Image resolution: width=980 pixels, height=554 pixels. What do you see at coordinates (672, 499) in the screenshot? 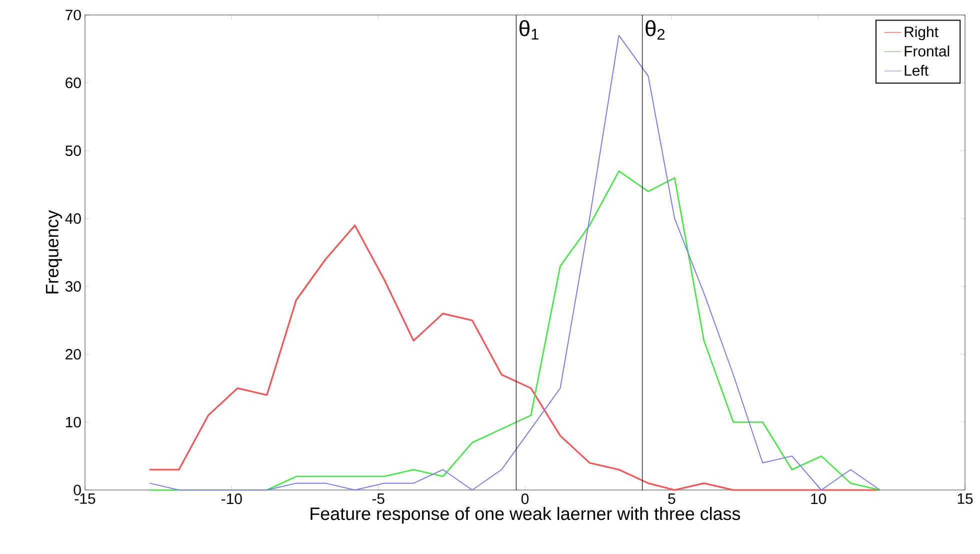
I see `x-tick-label: 5` at bounding box center [672, 499].